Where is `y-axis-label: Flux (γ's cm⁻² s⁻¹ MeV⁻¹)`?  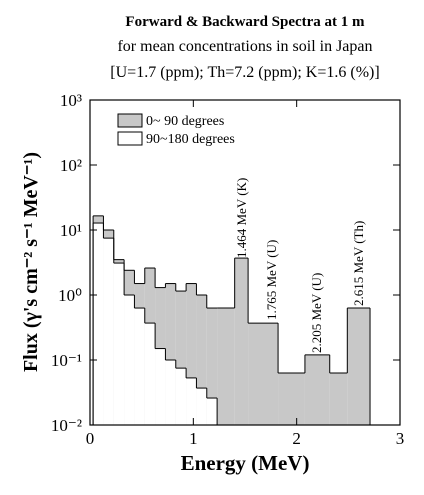
y-axis-label: Flux (γ's cm⁻² s⁻¹ MeV⁻¹) is located at coordinates (31, 262).